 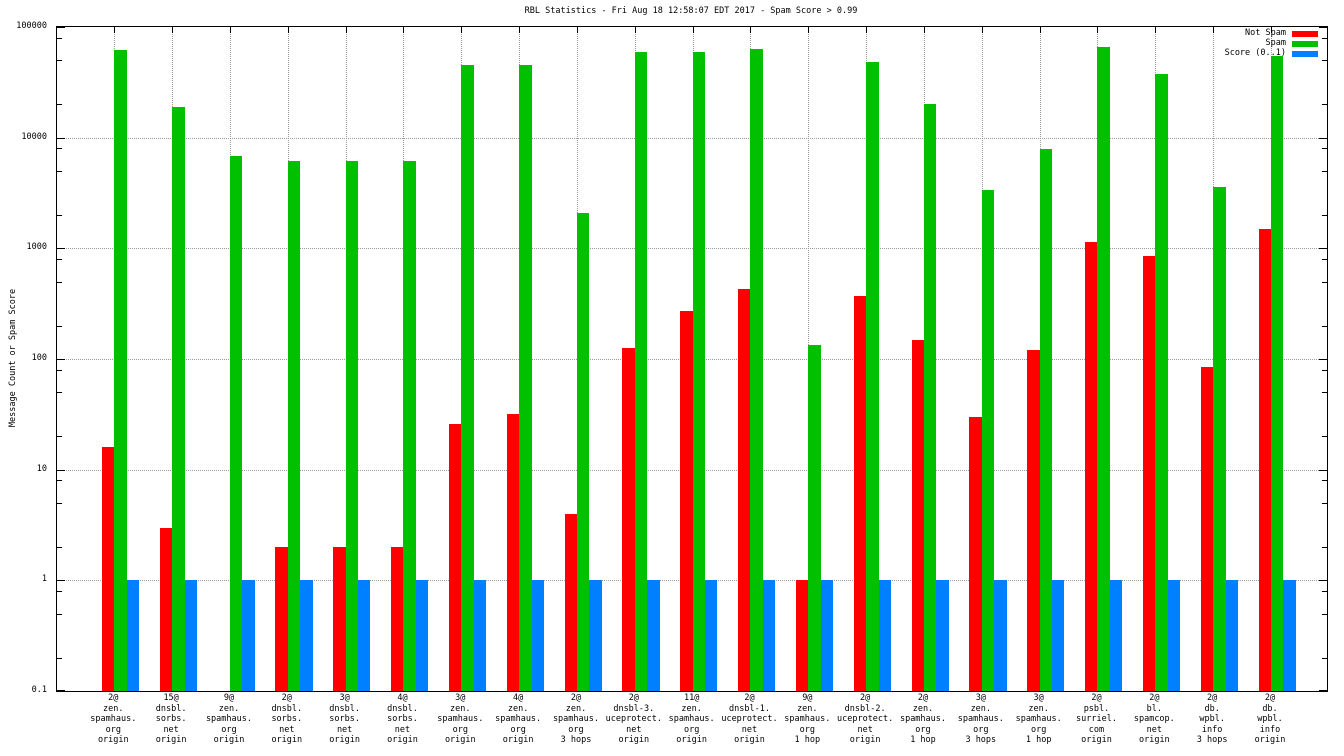 What do you see at coordinates (807, 740) in the screenshot?
I see `x-label-line: 1 hop` at bounding box center [807, 740].